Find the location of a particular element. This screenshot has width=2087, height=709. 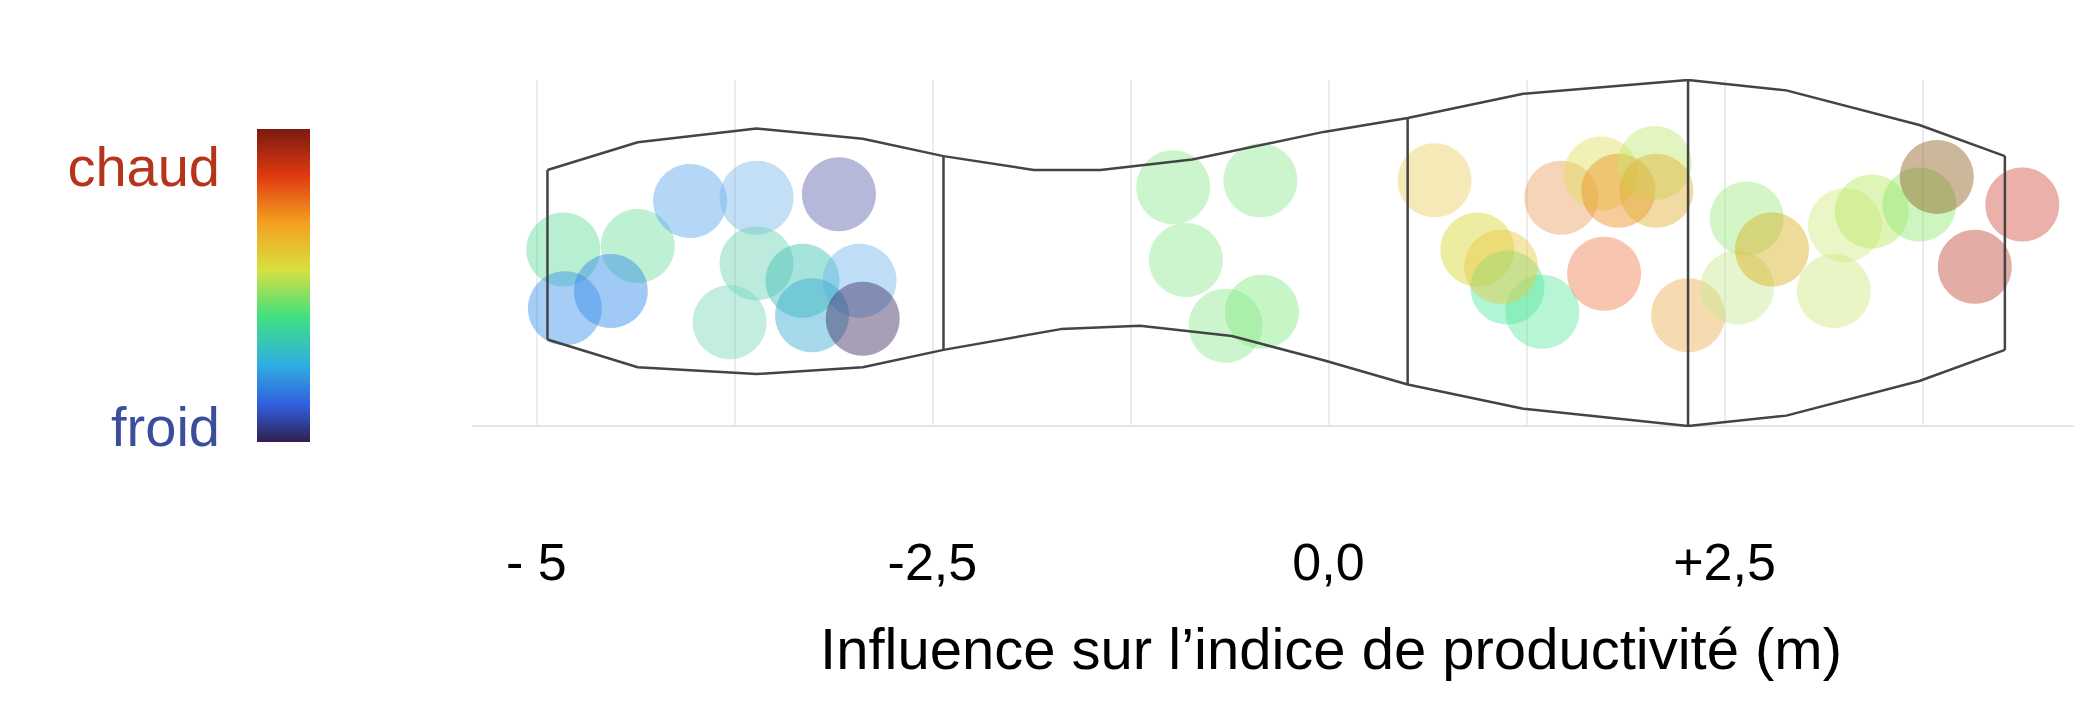

x-tick-label: +2,5 is located at coordinates (1724, 562).